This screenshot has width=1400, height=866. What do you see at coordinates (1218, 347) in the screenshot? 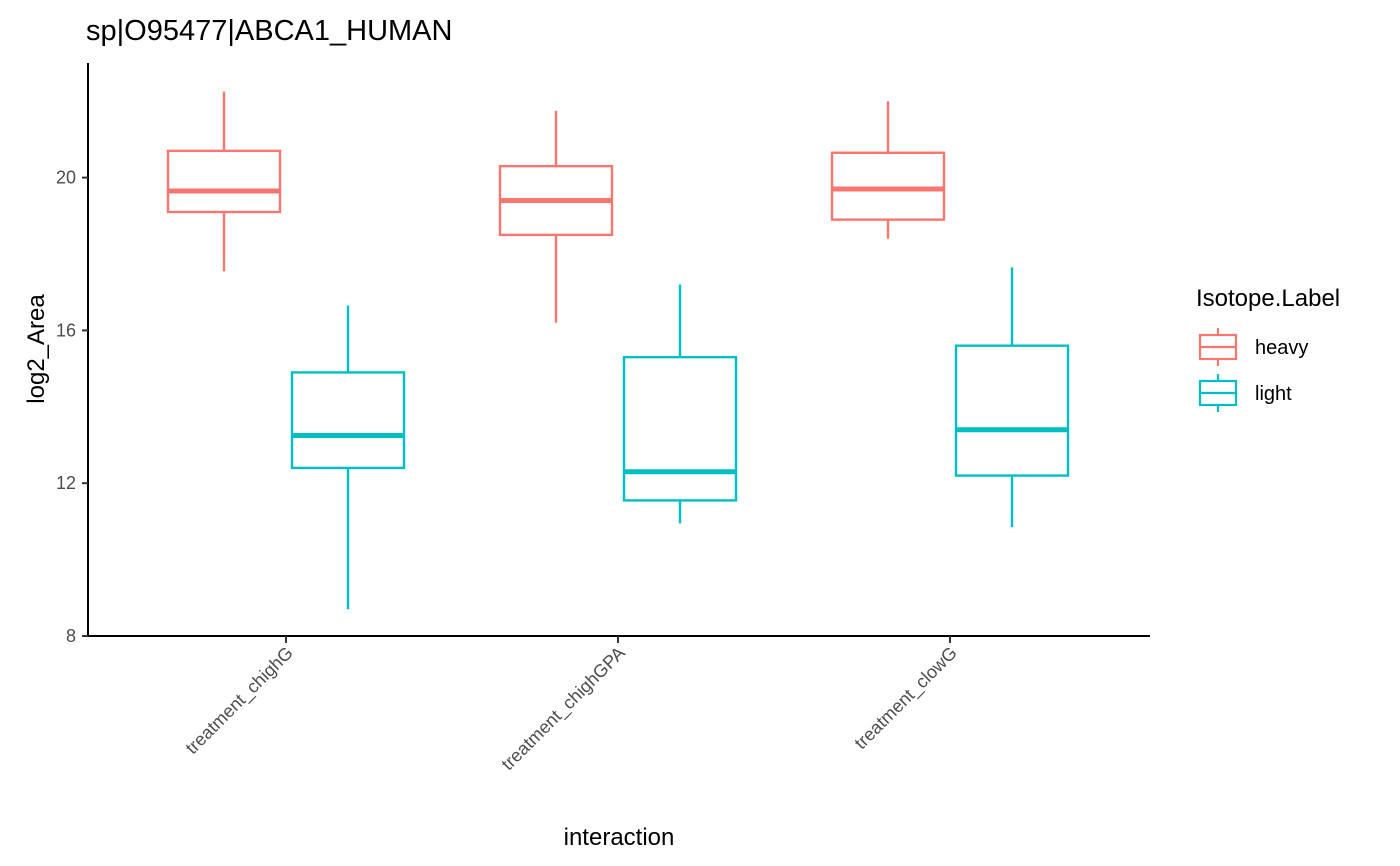
I see `legend-key-heavy` at bounding box center [1218, 347].